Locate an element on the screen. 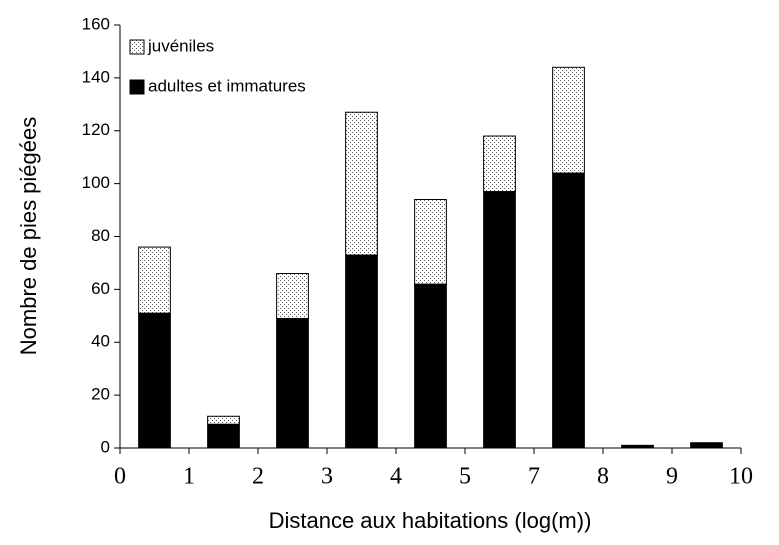 The height and width of the screenshot is (545, 779). y-tick-label: 0 is located at coordinates (105, 446).